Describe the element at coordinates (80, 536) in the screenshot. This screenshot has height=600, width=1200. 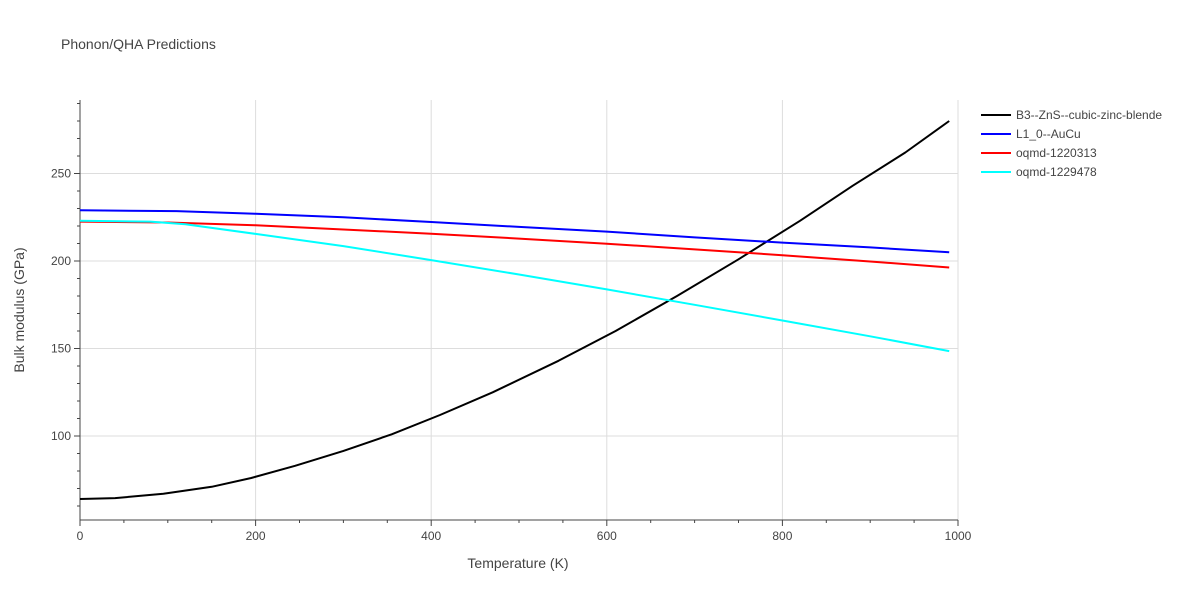
I see `x-tick-label: 0` at that location.